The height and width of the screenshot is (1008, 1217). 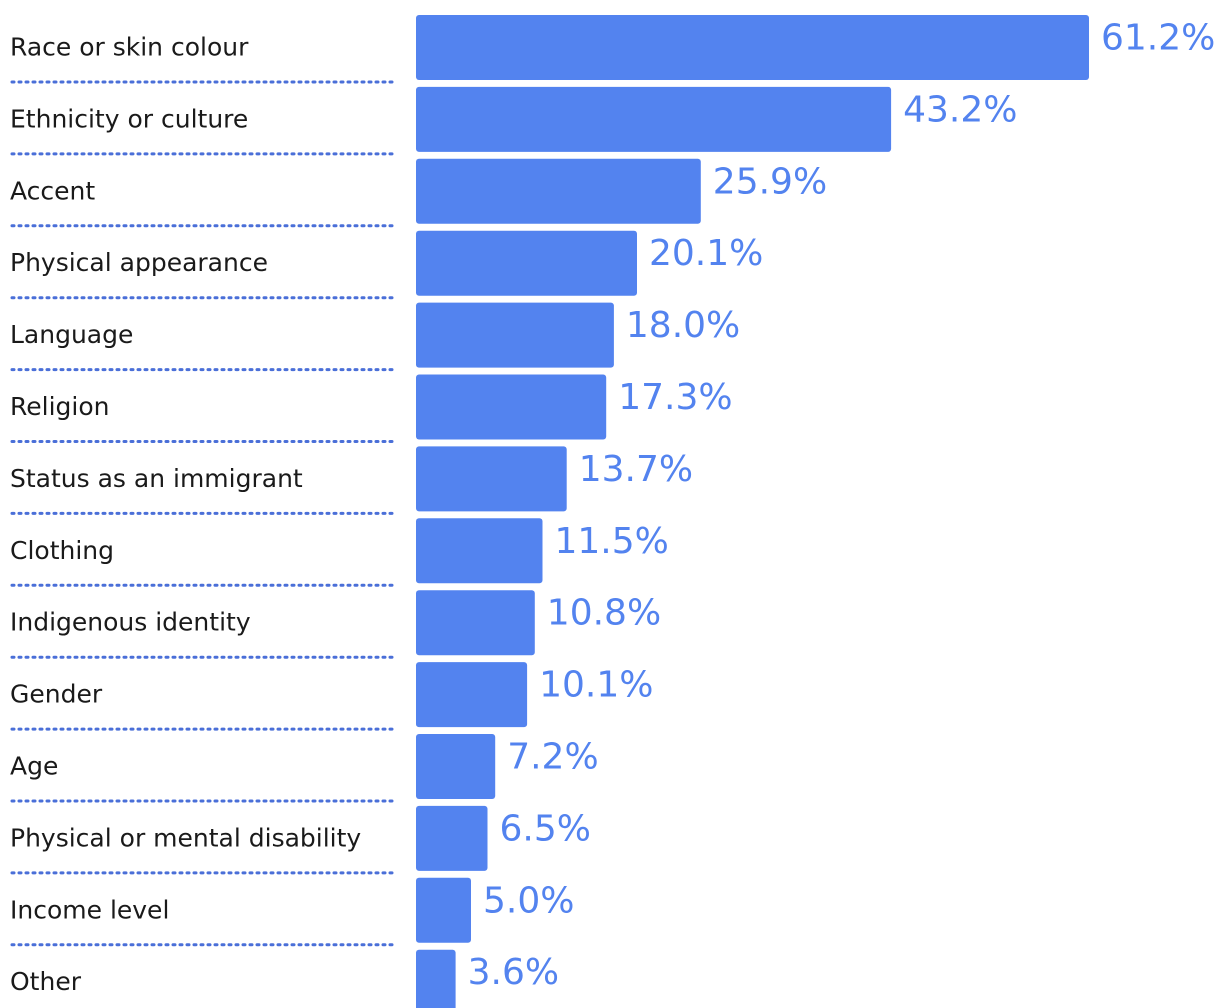 What do you see at coordinates (129, 47) in the screenshot?
I see `category-label: Race or skin colour` at bounding box center [129, 47].